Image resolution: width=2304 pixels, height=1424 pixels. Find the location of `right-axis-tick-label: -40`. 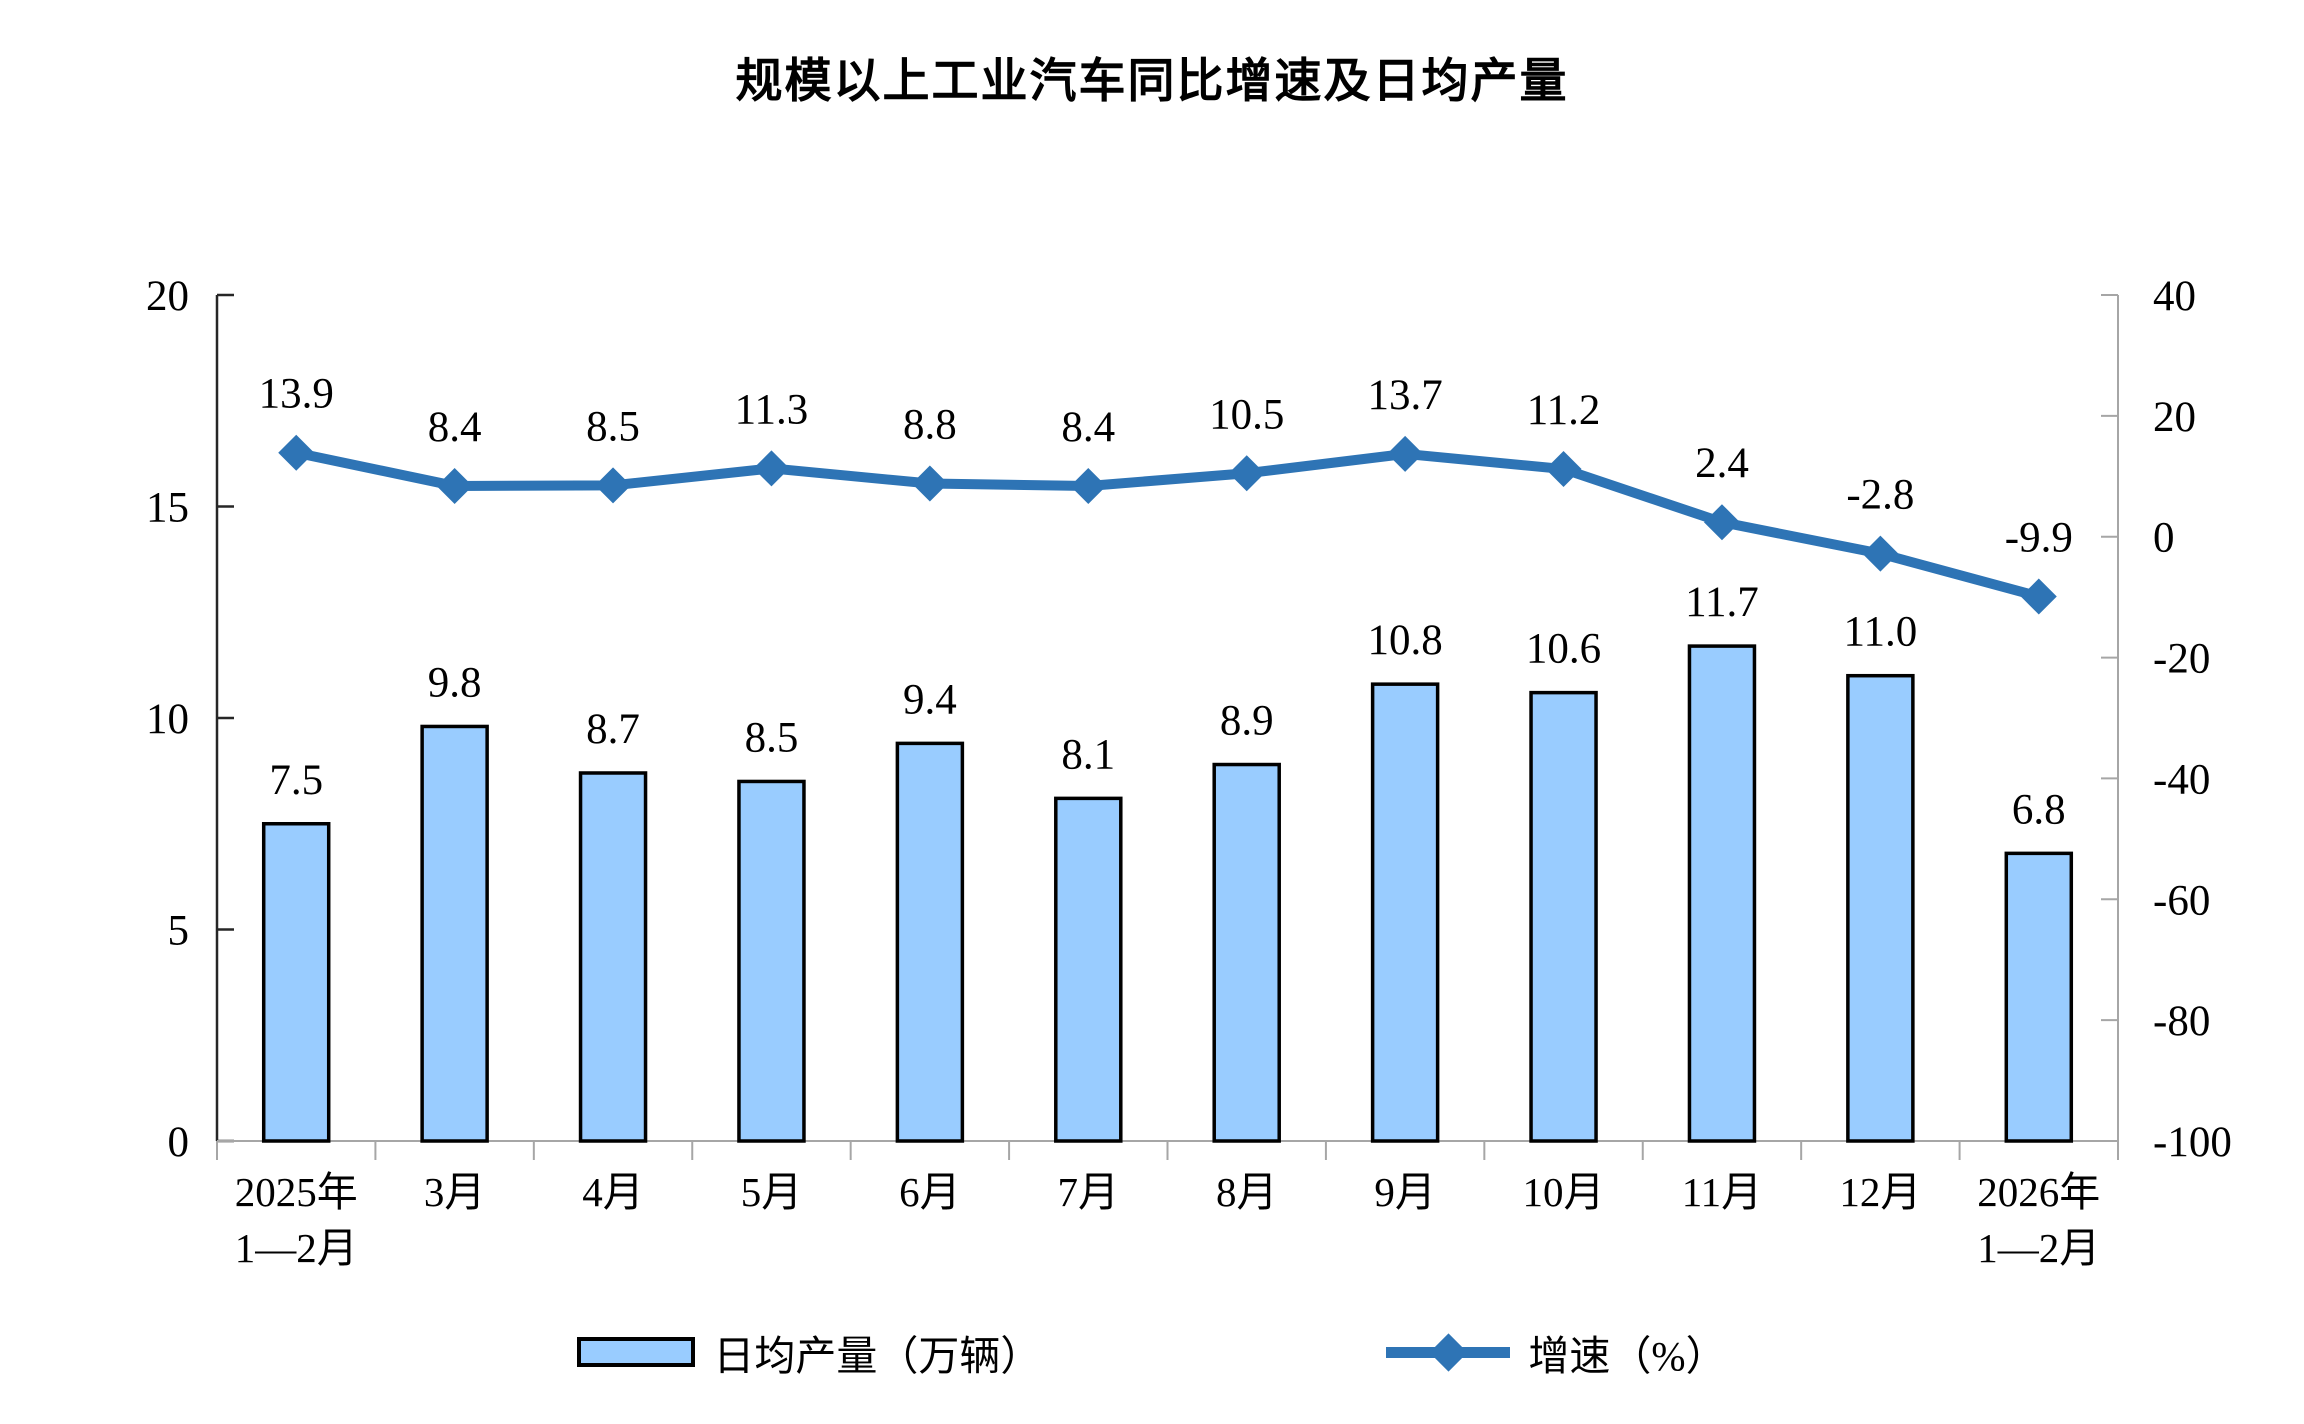

right-axis-tick-label: -40 is located at coordinates (2181, 779).